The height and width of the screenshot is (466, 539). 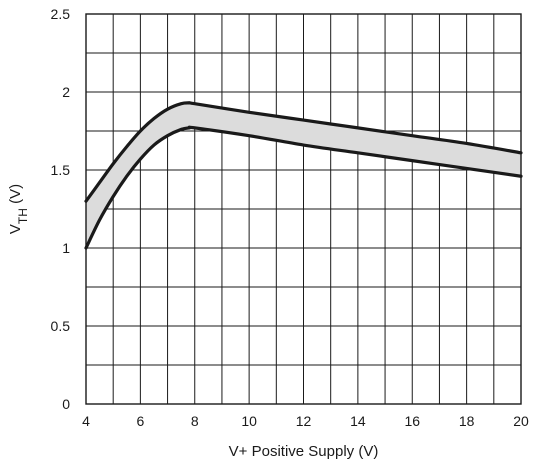 What do you see at coordinates (66, 248) in the screenshot?
I see `y-tick-label: 1` at bounding box center [66, 248].